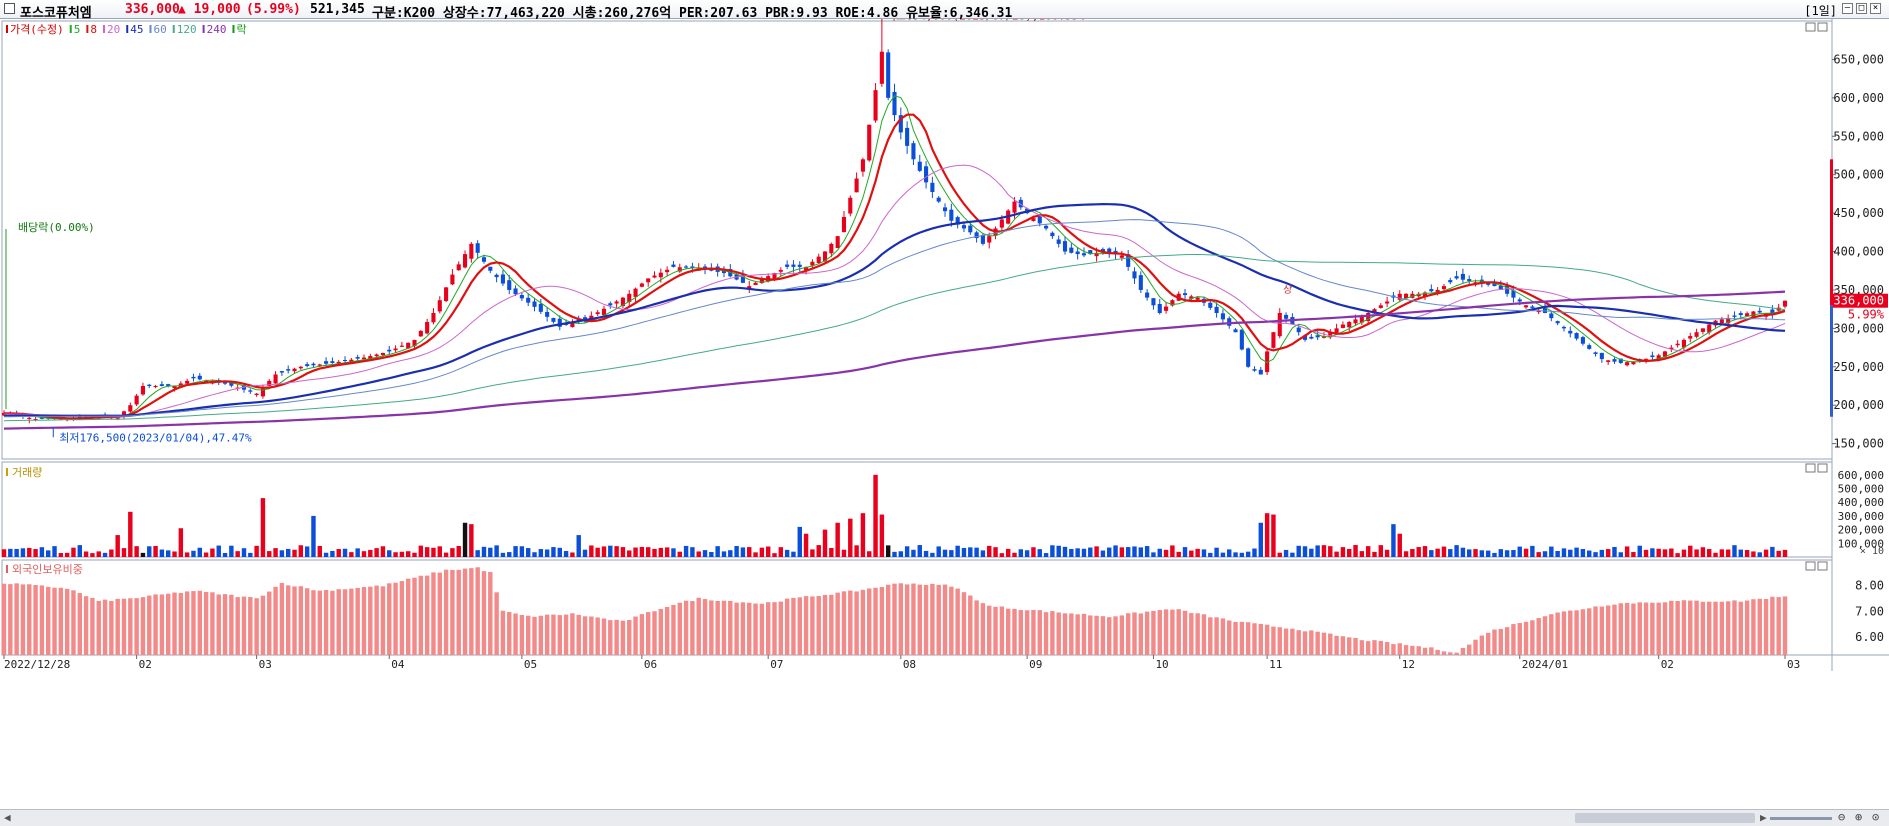 This screenshot has height=826, width=1889. Describe the element at coordinates (47, 569) in the screenshot. I see `foreign-panel-label: 외국인보유비중` at that location.